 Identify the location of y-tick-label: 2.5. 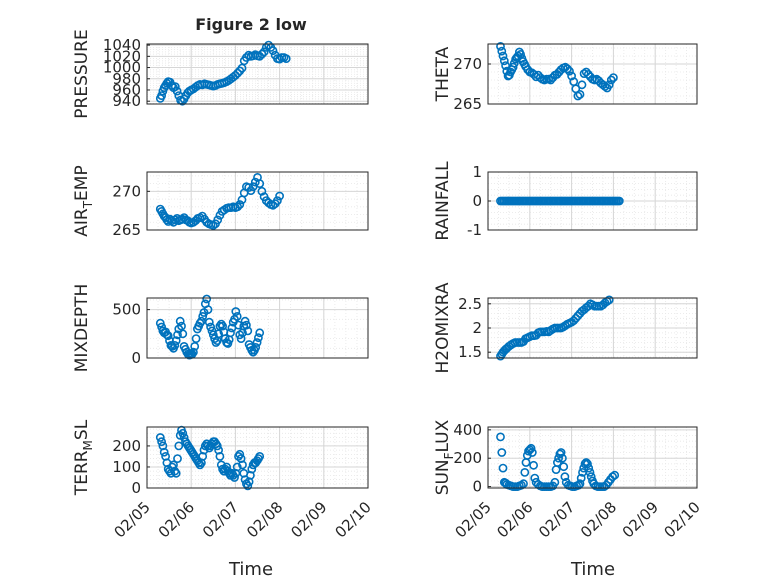
(470, 304).